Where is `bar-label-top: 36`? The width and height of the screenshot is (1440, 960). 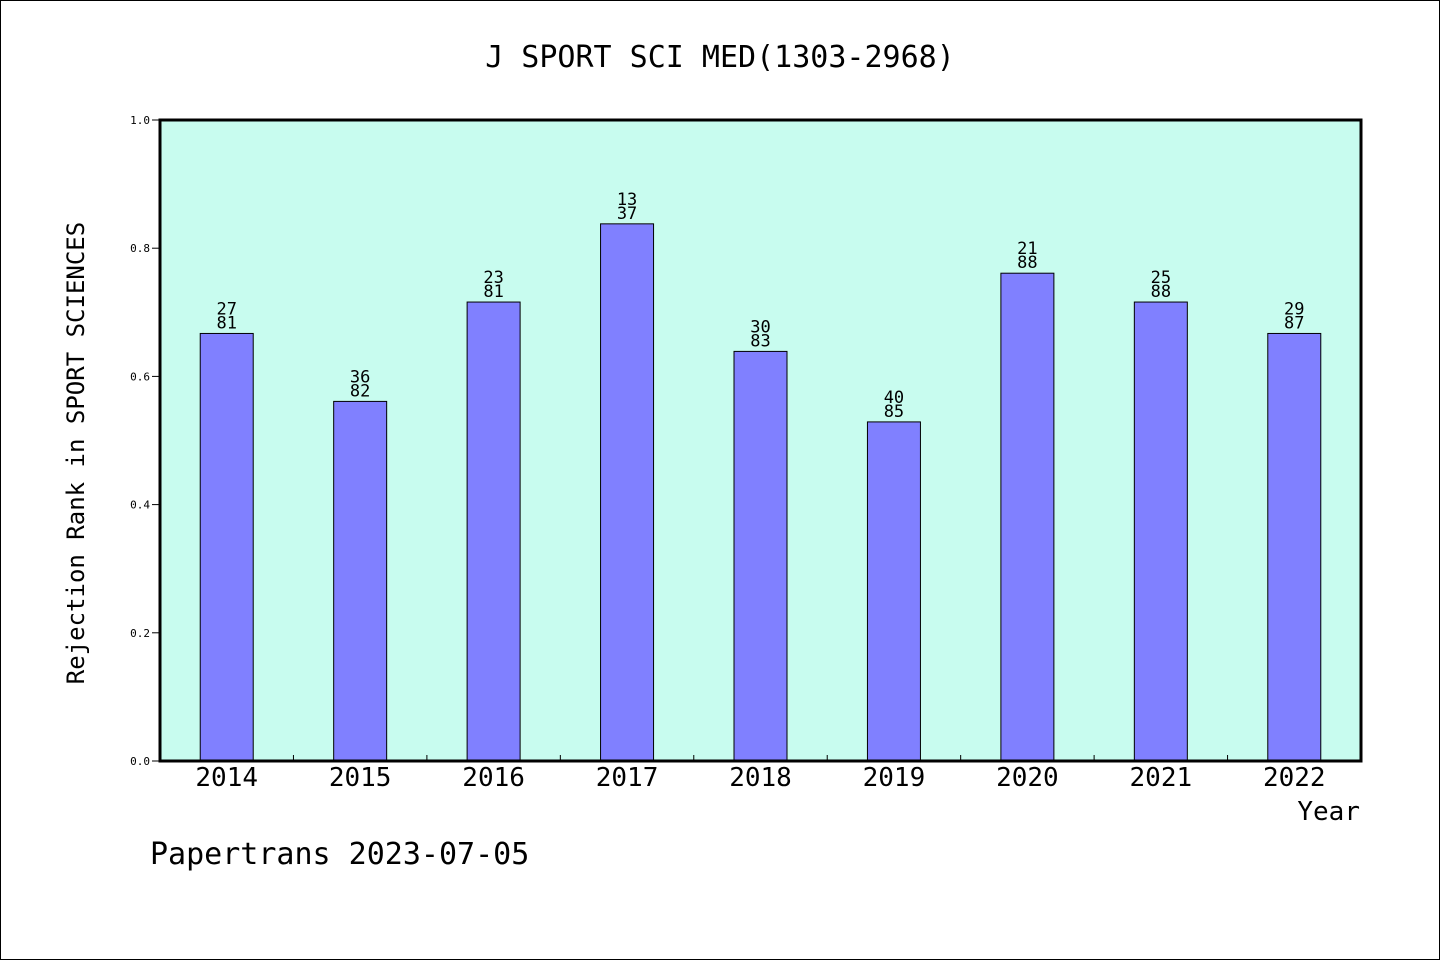 bar-label-top: 36 is located at coordinates (360, 377).